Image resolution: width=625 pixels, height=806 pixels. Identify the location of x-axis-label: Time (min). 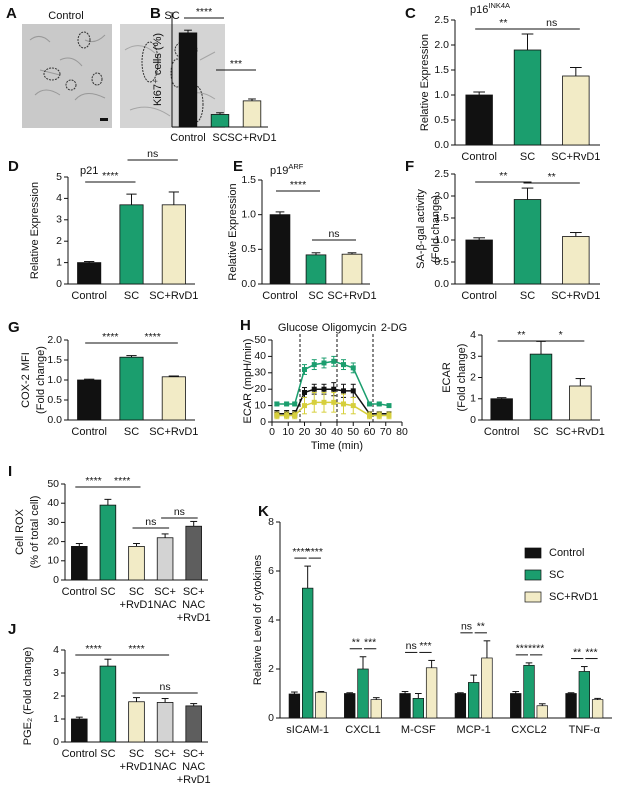
(337, 446).